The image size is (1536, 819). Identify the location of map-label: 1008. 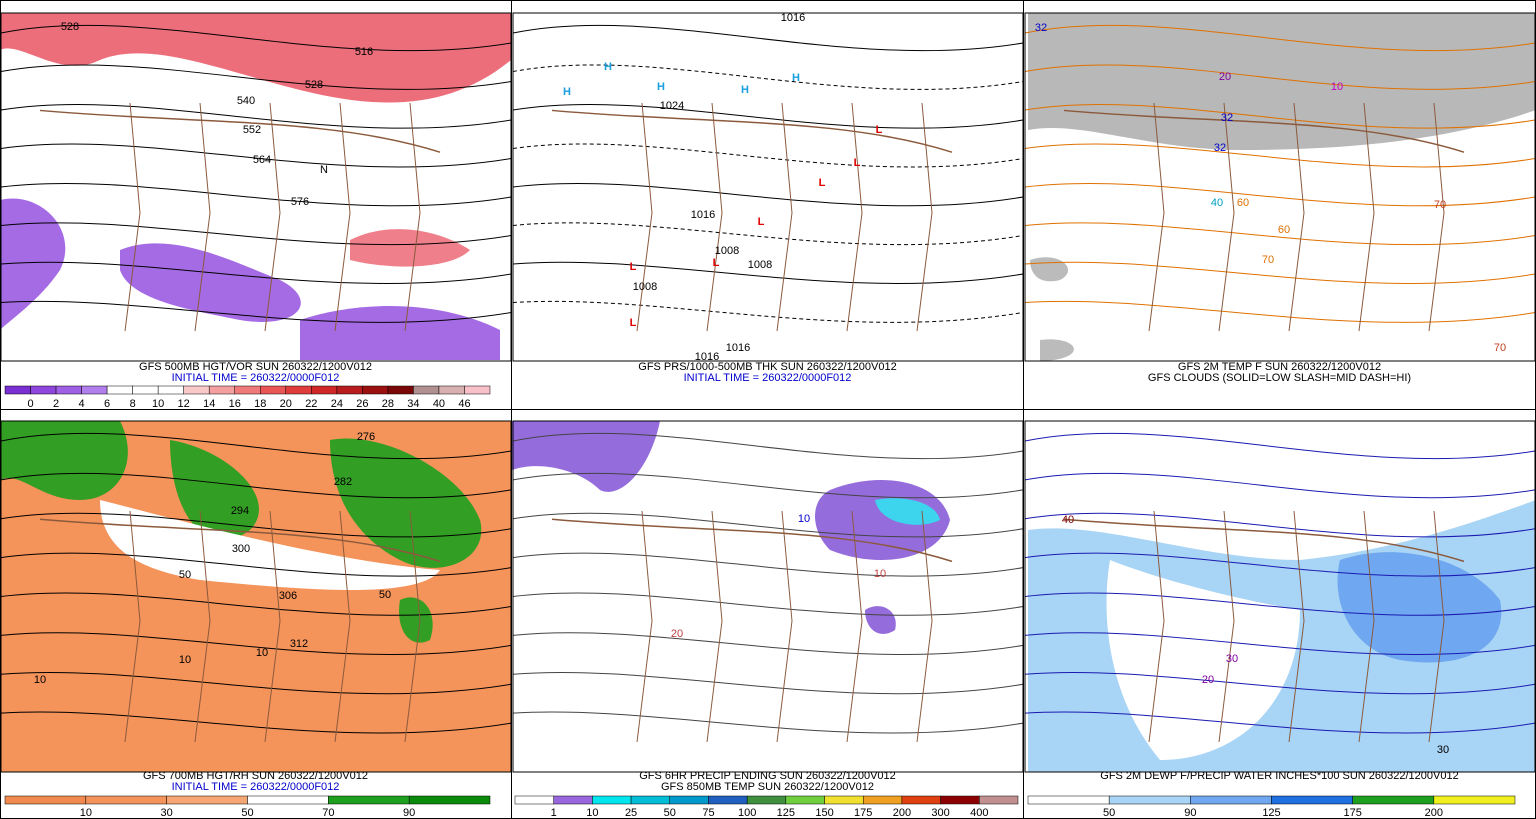
(760, 265).